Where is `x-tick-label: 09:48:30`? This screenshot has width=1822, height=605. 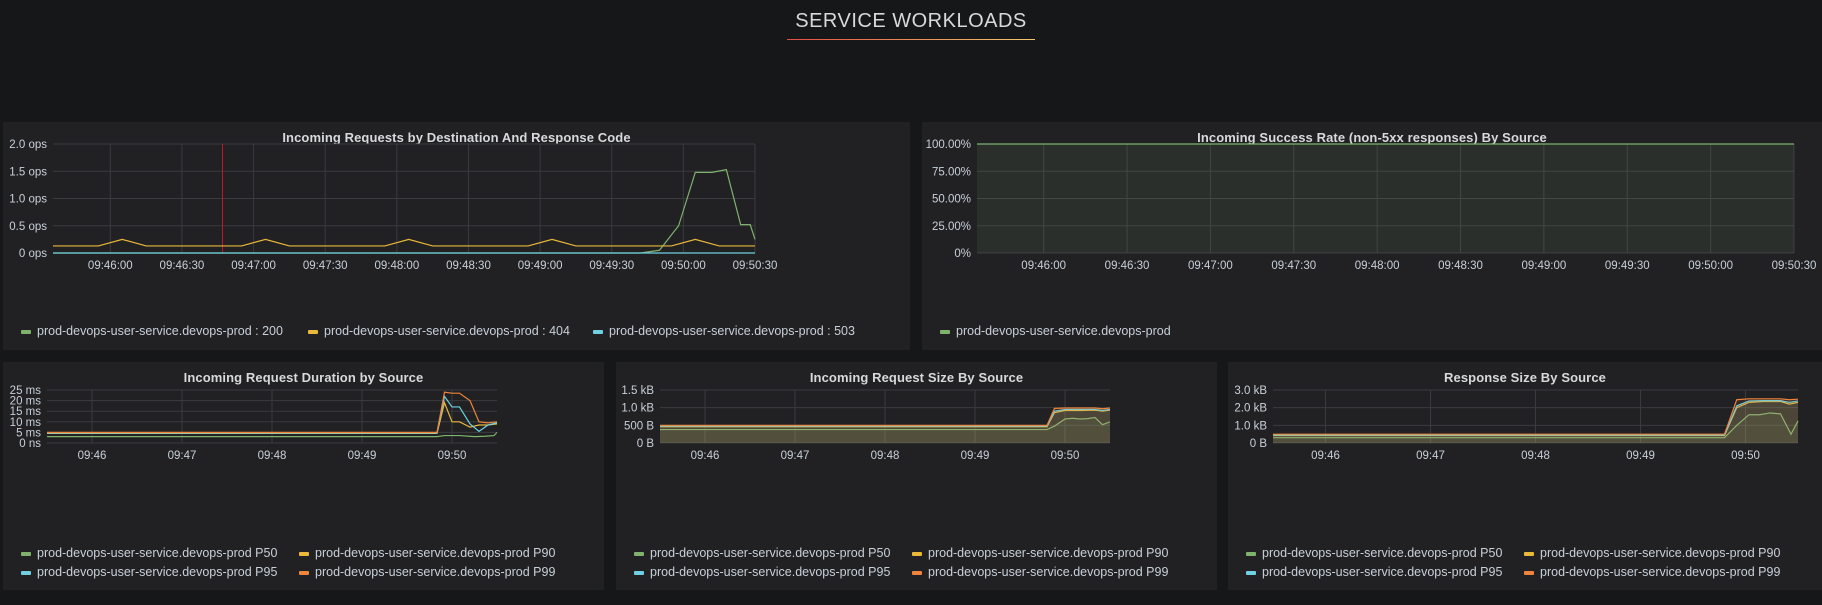
x-tick-label: 09:48:30 is located at coordinates (1460, 266).